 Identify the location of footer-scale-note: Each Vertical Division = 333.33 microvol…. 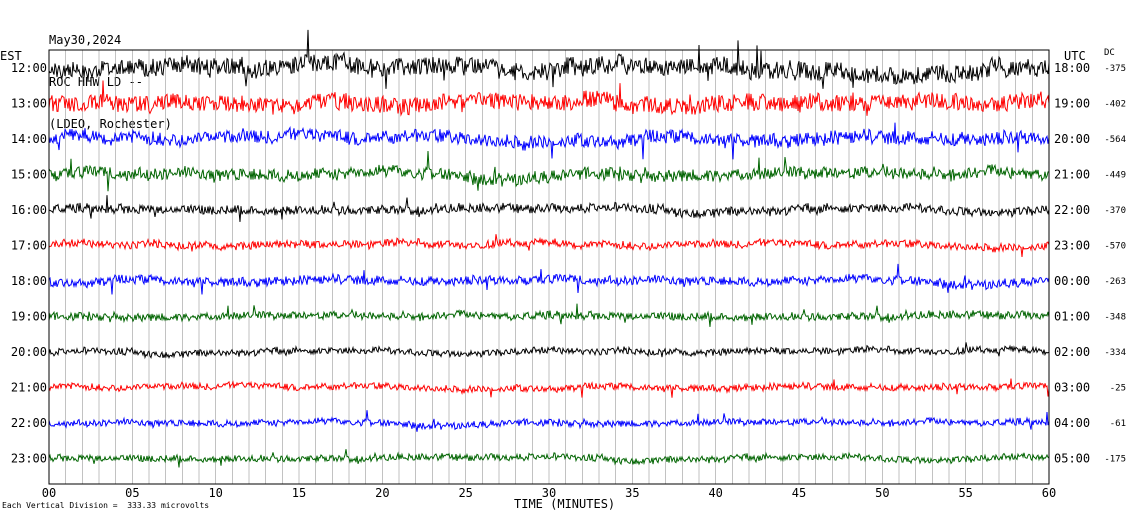
(106, 505).